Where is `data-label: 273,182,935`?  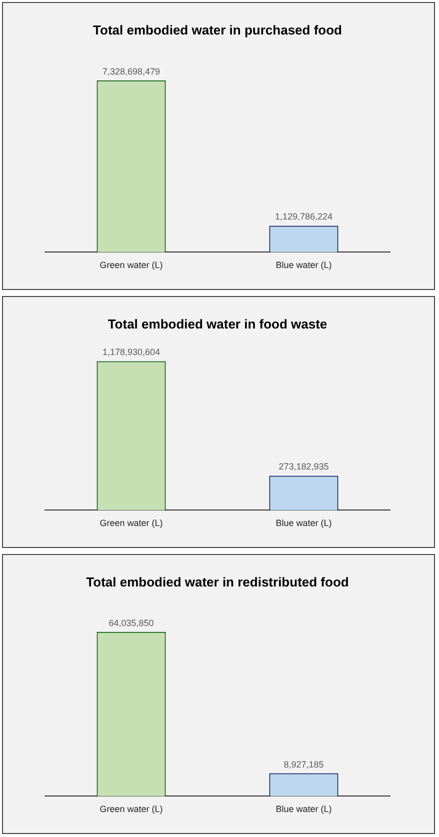
data-label: 273,182,935 is located at coordinates (303, 467).